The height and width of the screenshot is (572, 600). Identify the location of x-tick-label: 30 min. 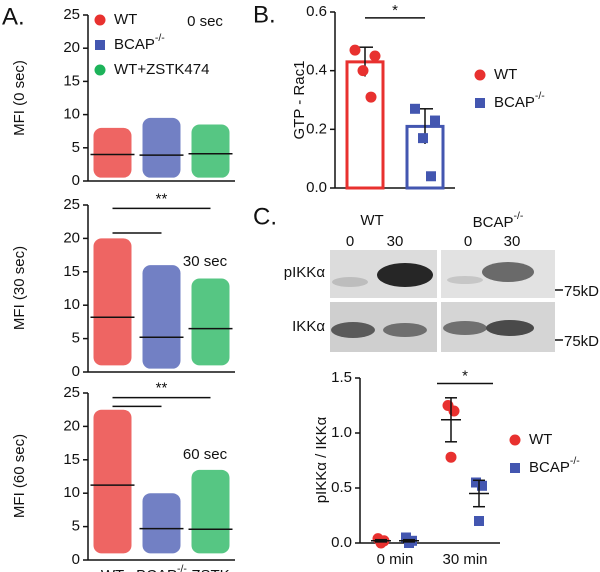
(464, 559).